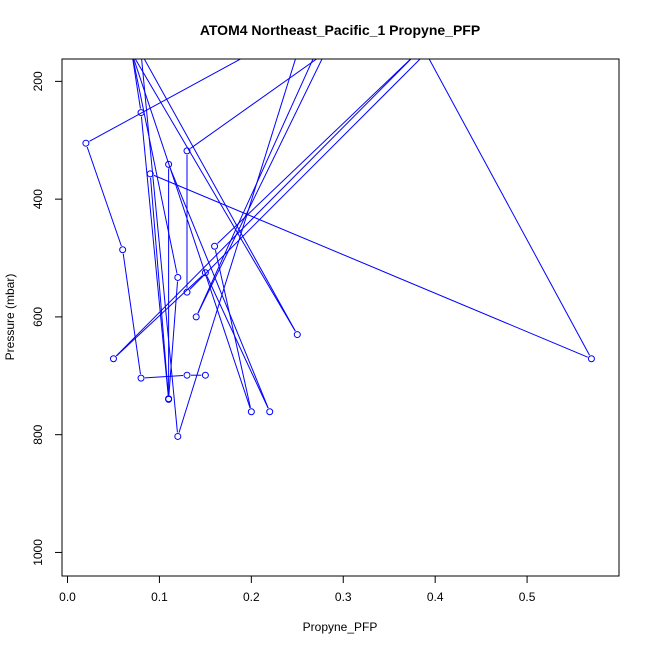 This screenshot has width=650, height=650. I want to click on y-tick-label: 600, so click(38, 317).